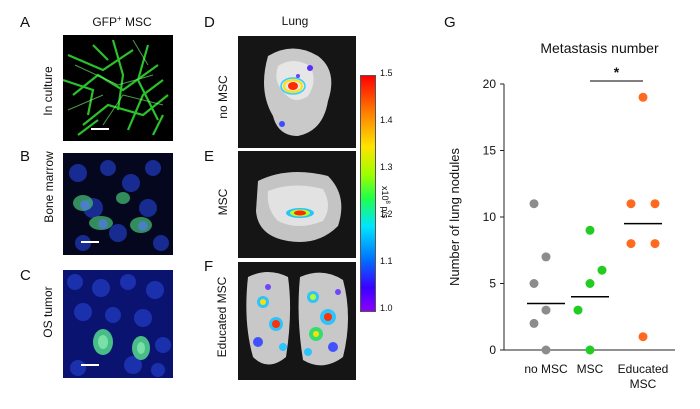 The height and width of the screenshot is (409, 700). Describe the element at coordinates (118, 204) in the screenshot. I see `micrograph-bone-marrow` at that location.